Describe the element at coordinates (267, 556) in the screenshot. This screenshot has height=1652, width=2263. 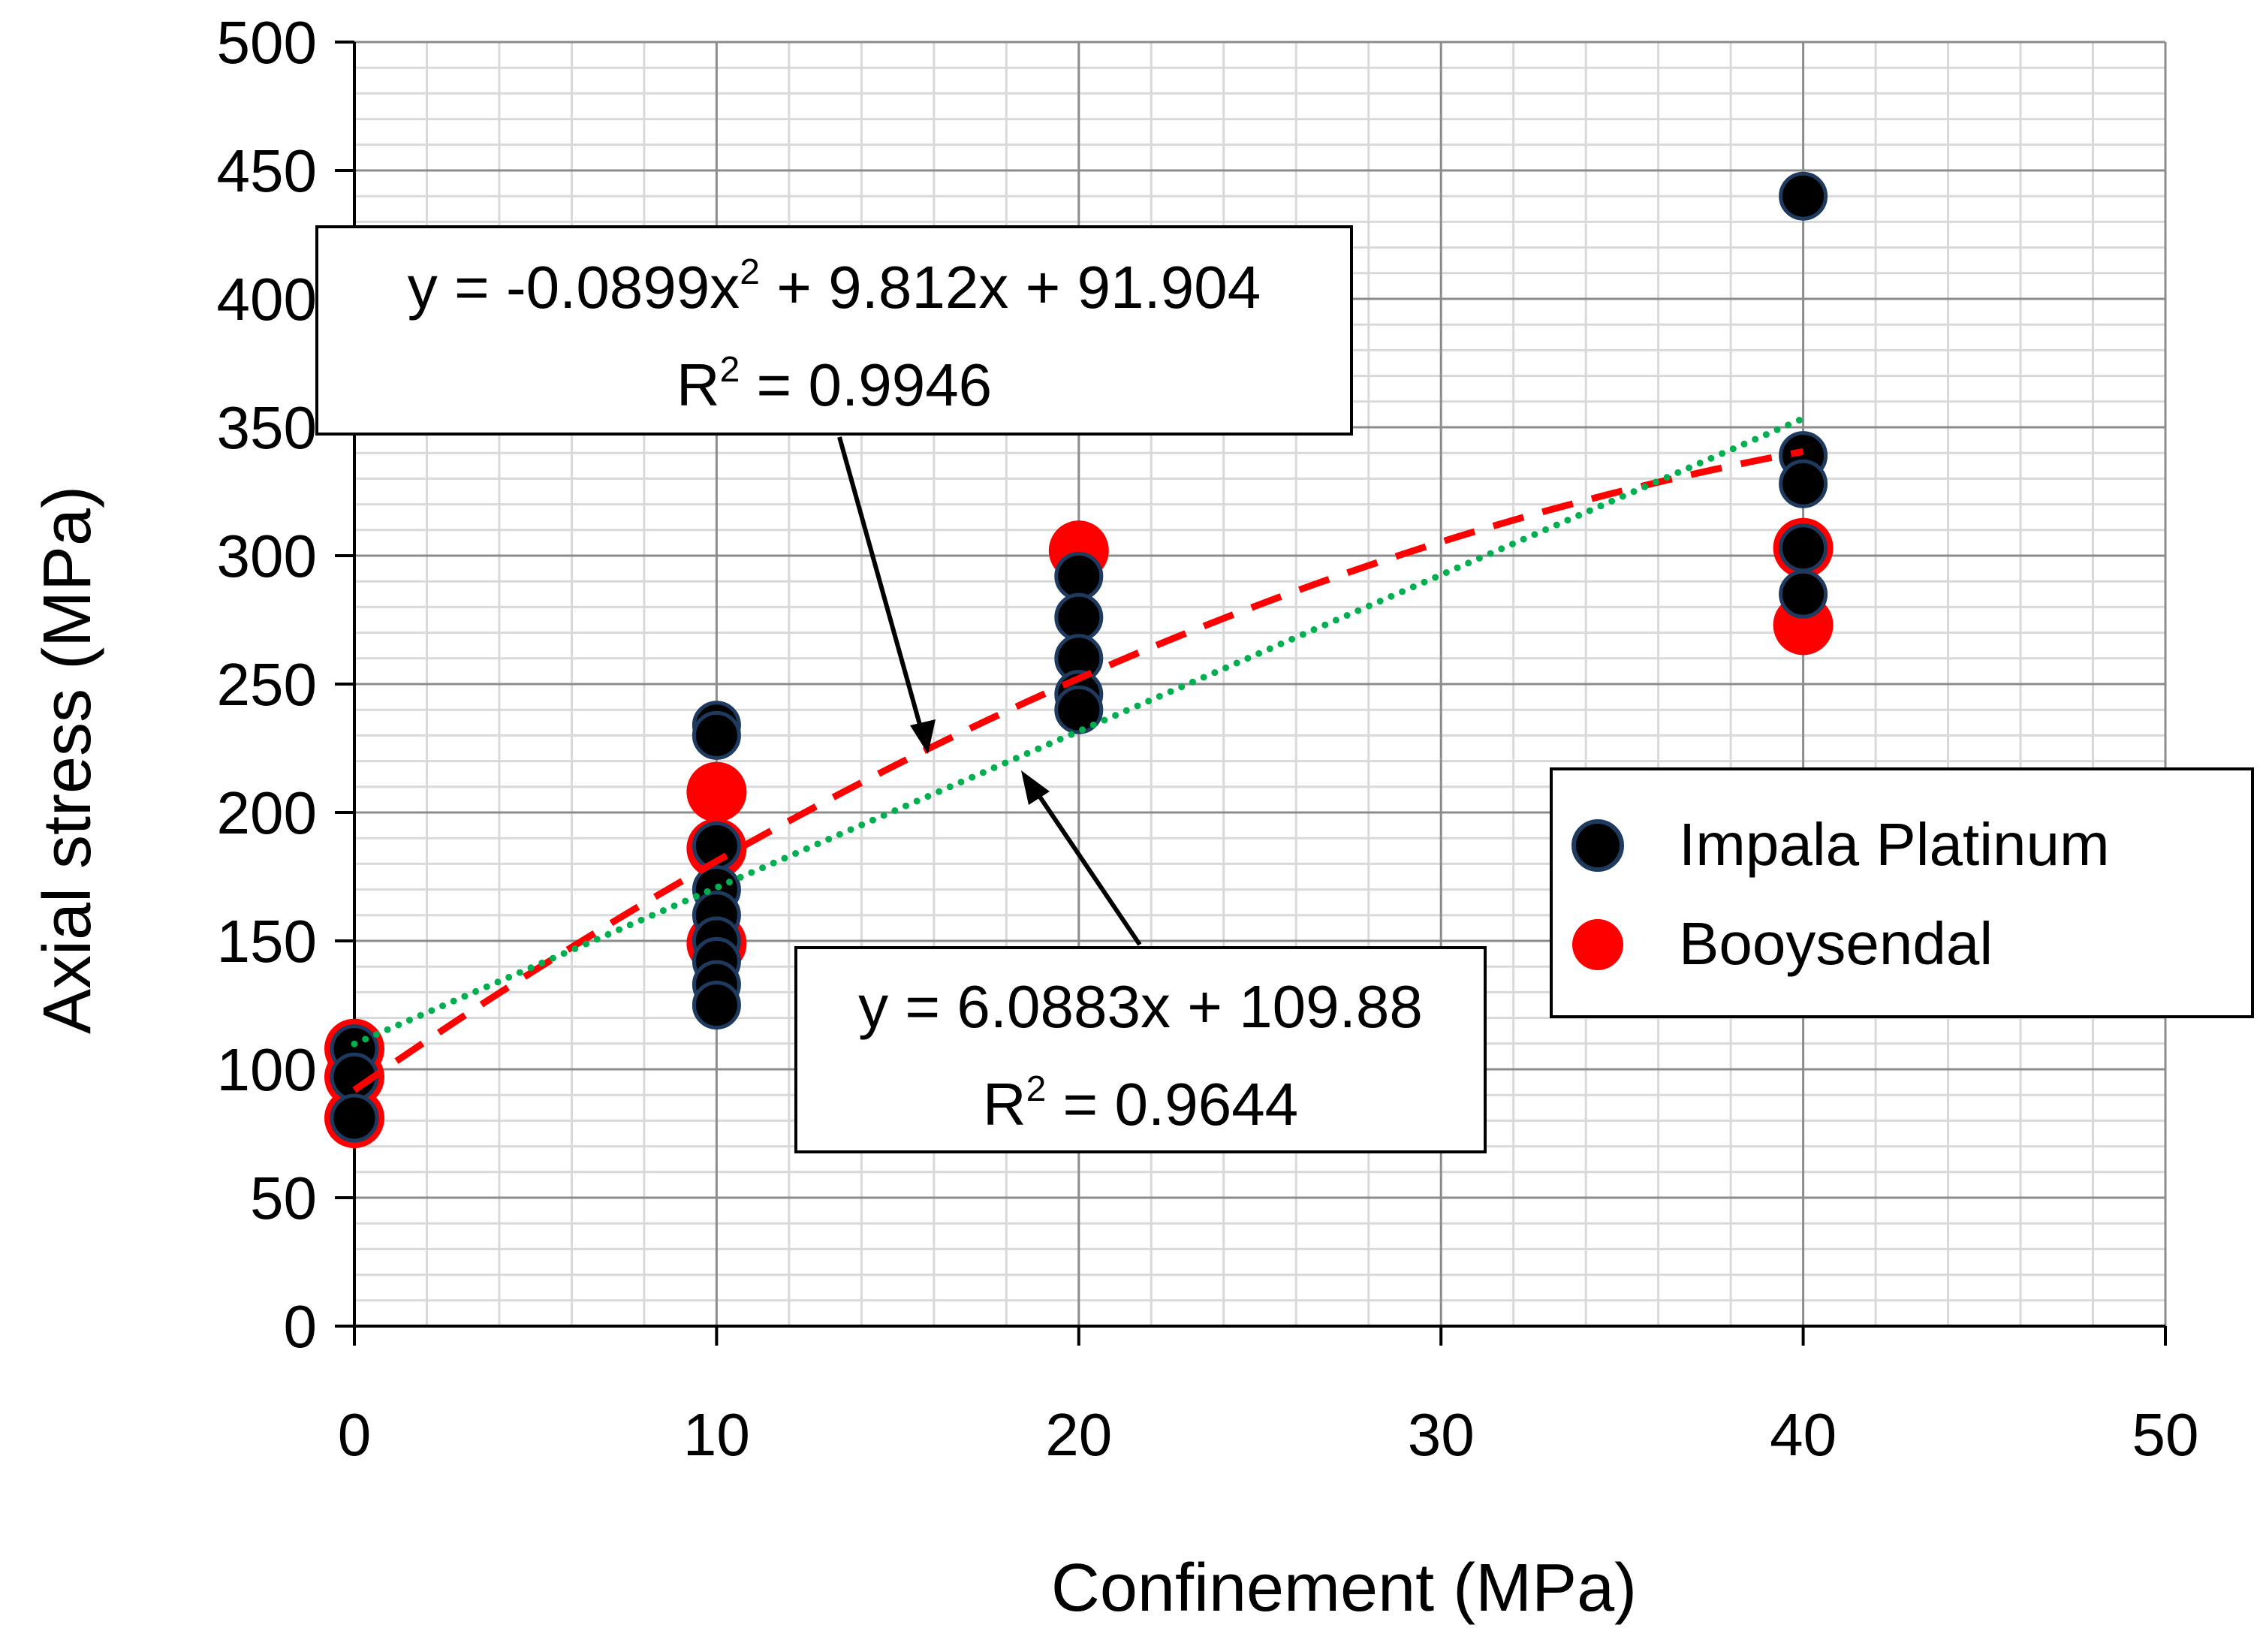
I see `y-tick-label: 300` at that location.